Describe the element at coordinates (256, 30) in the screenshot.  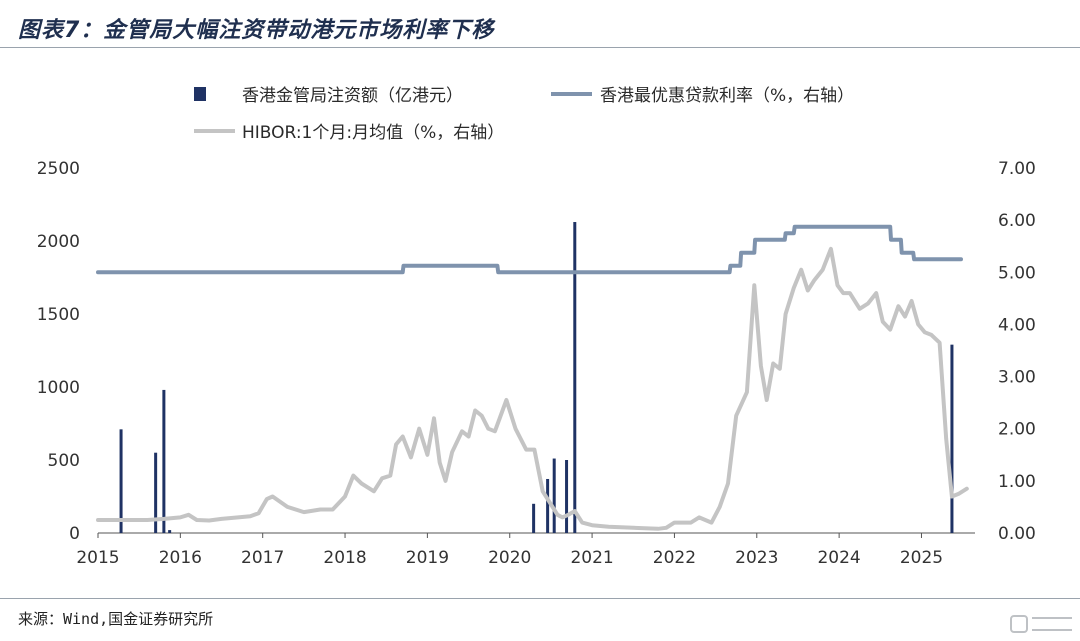
I see `chart-title: 图表7：金管局大幅注资带动港元市场利率下移` at that location.